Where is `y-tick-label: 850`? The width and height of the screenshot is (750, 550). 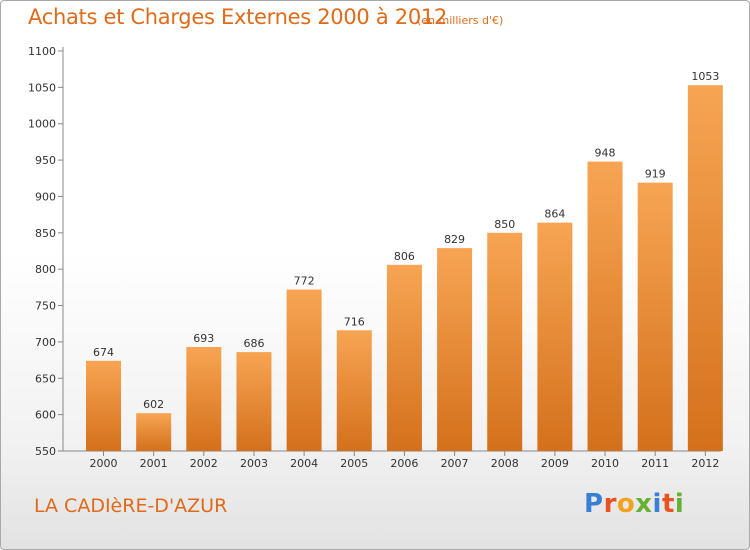
y-tick-label: 850 is located at coordinates (45, 233).